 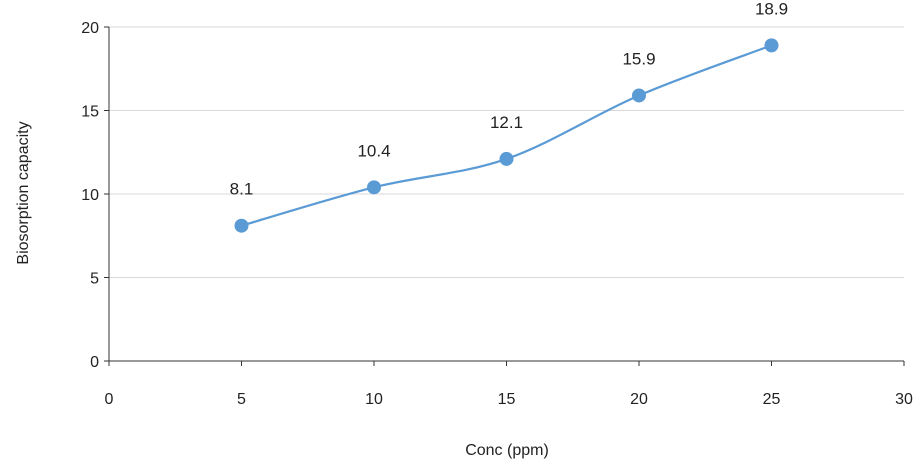 What do you see at coordinates (509, 384) in the screenshot?
I see `x-axis-ticks: 0 5 10 15 20 25 30` at bounding box center [509, 384].